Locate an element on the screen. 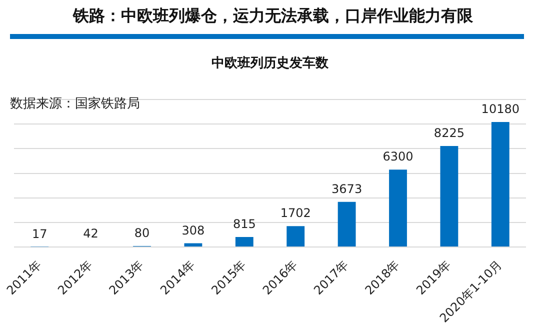 The height and width of the screenshot is (329, 546). data-label: 80 is located at coordinates (142, 233).